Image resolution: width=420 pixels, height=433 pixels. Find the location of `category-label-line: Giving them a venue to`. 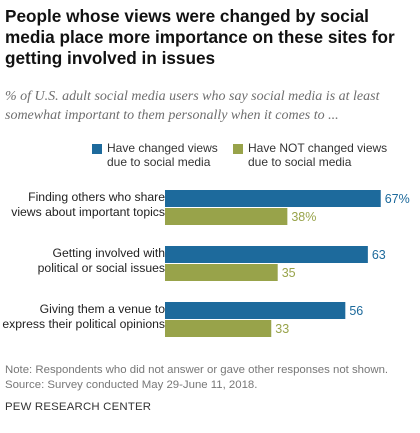

category-label-line: Giving them a venue to is located at coordinates (102, 309).